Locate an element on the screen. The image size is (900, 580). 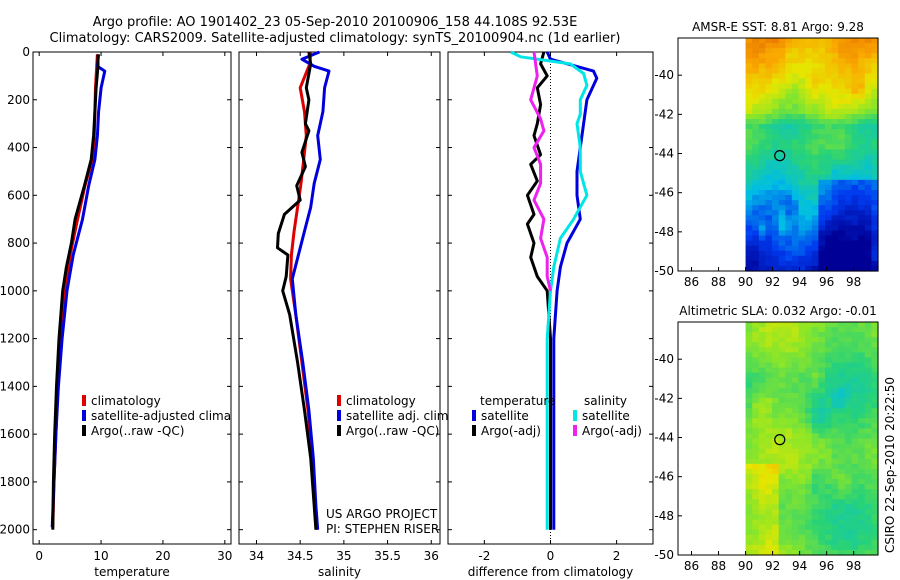
legend-swatch is located at coordinates (339, 400).